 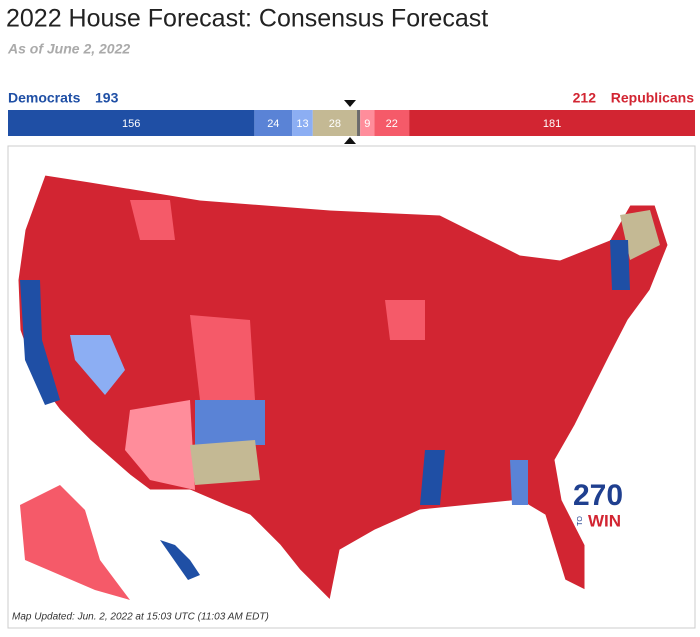 I want to click on dem-label: Democrats, so click(x=44, y=98).